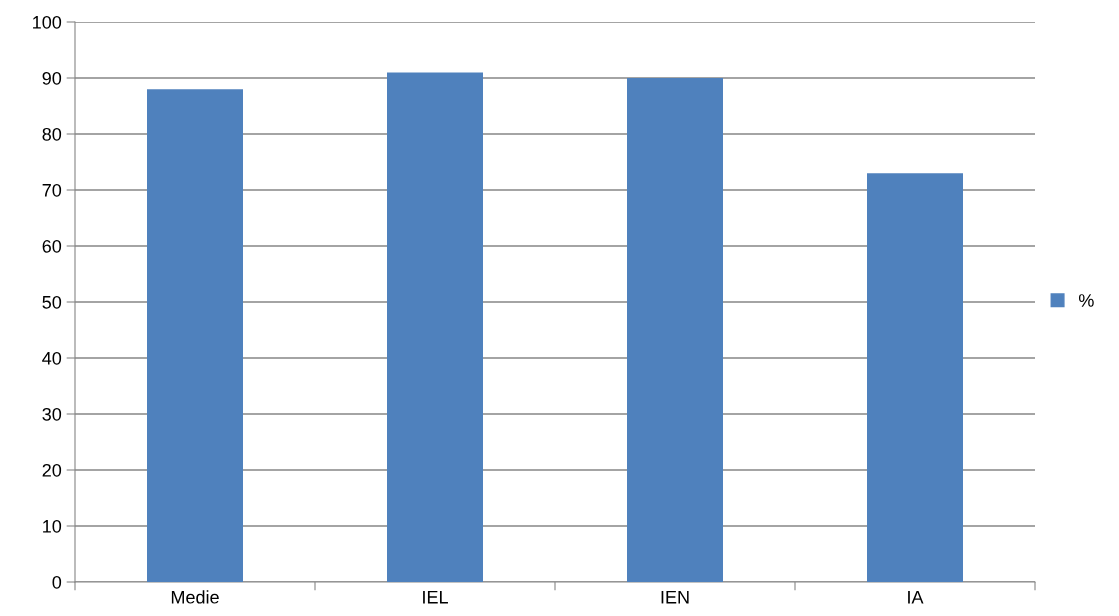 This screenshot has width=1119, height=616. I want to click on y-tick-label: 40, so click(52, 358).